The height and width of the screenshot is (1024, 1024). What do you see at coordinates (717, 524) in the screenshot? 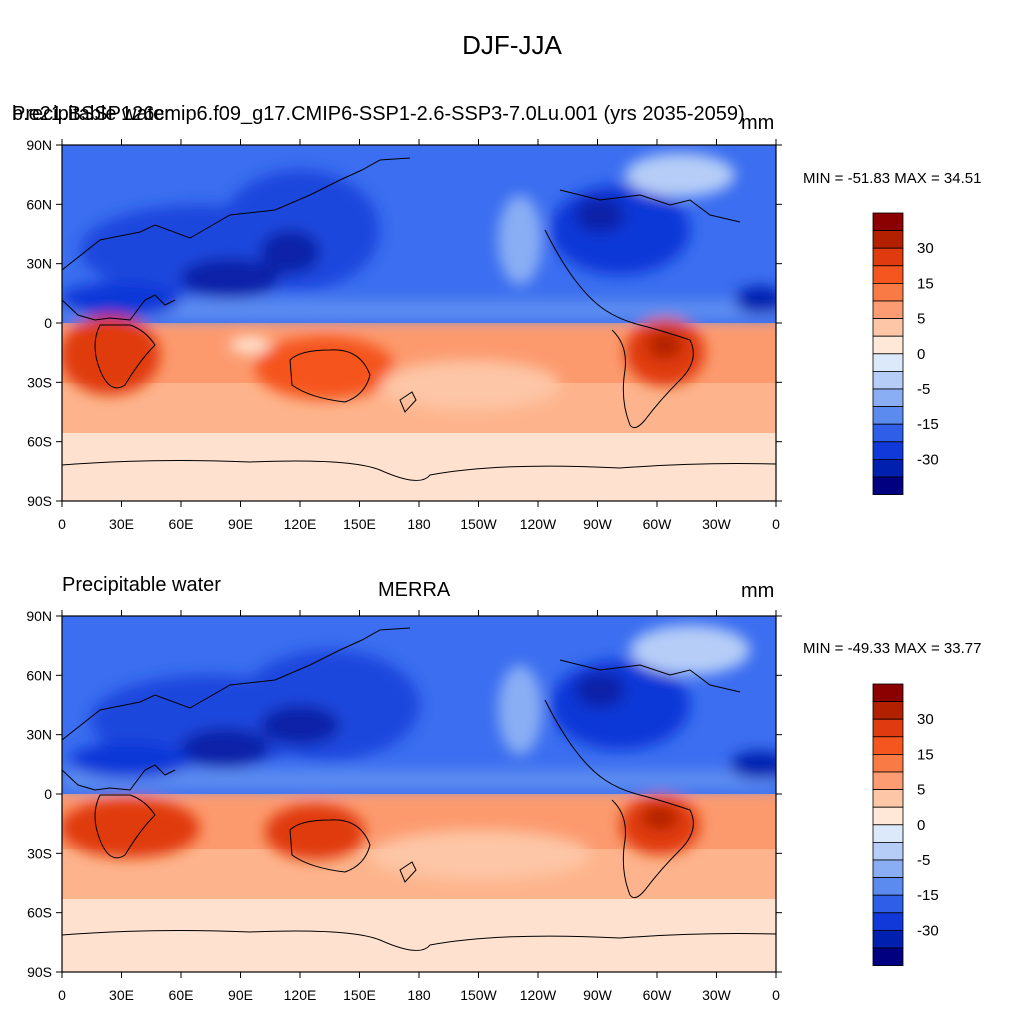
I see `panel1-lon-tick-label: 30W` at bounding box center [717, 524].